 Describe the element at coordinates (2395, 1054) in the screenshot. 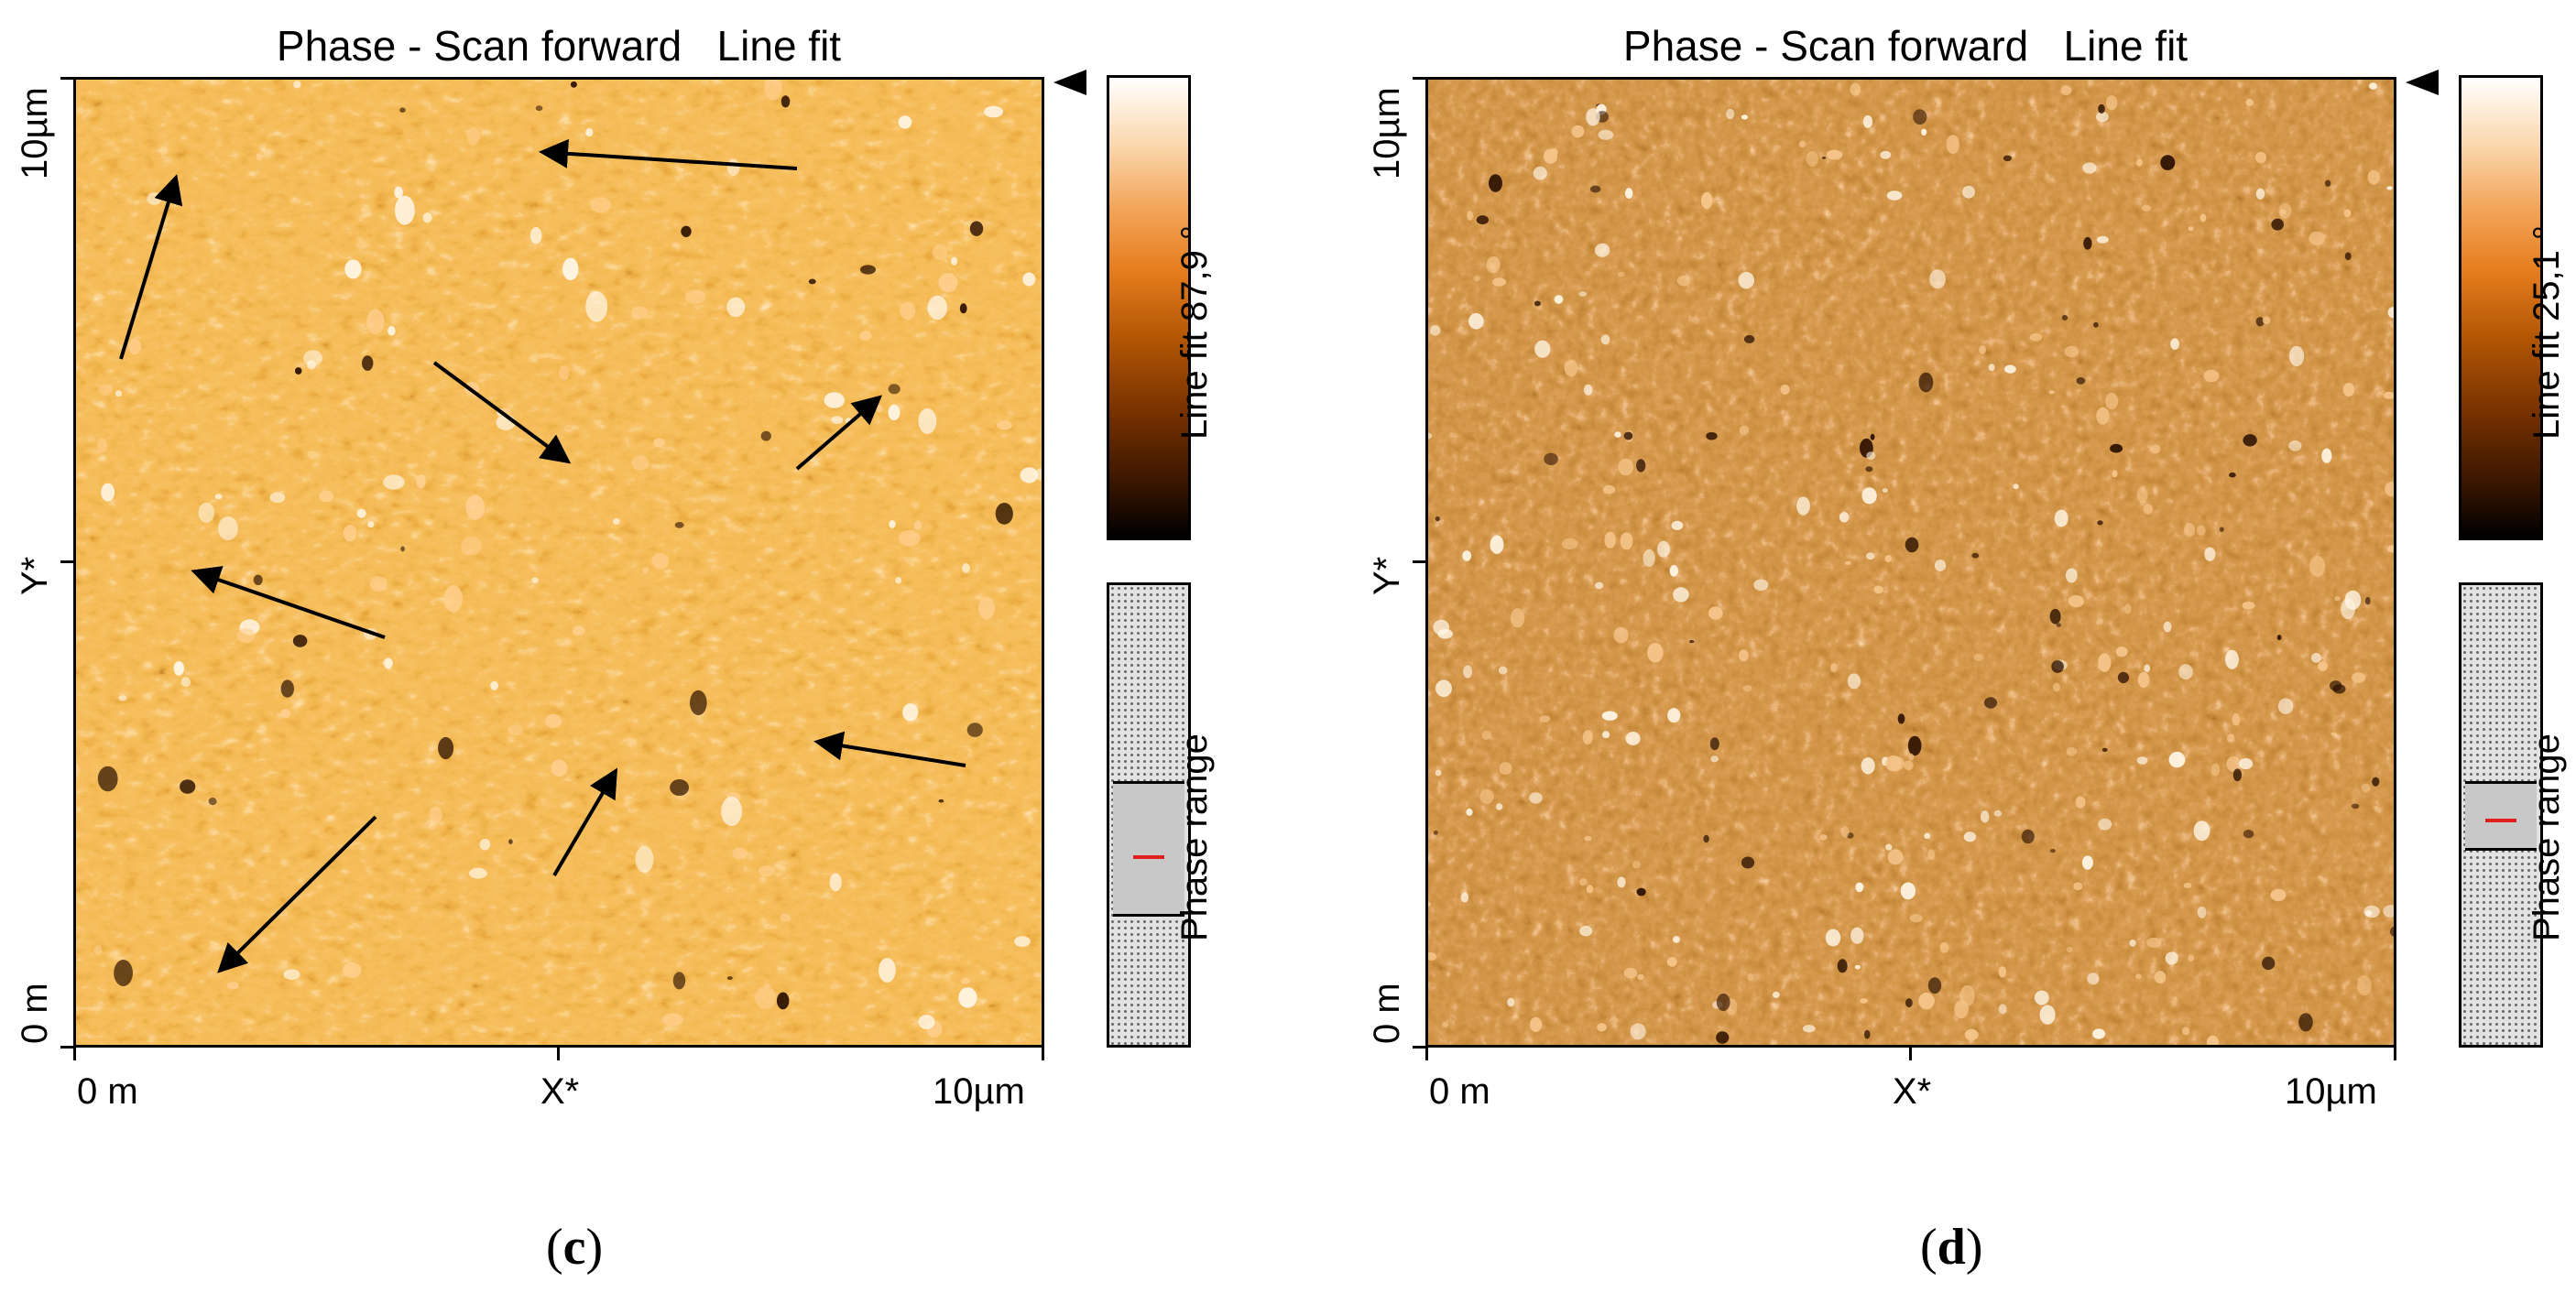

I see `x-tick-right` at that location.